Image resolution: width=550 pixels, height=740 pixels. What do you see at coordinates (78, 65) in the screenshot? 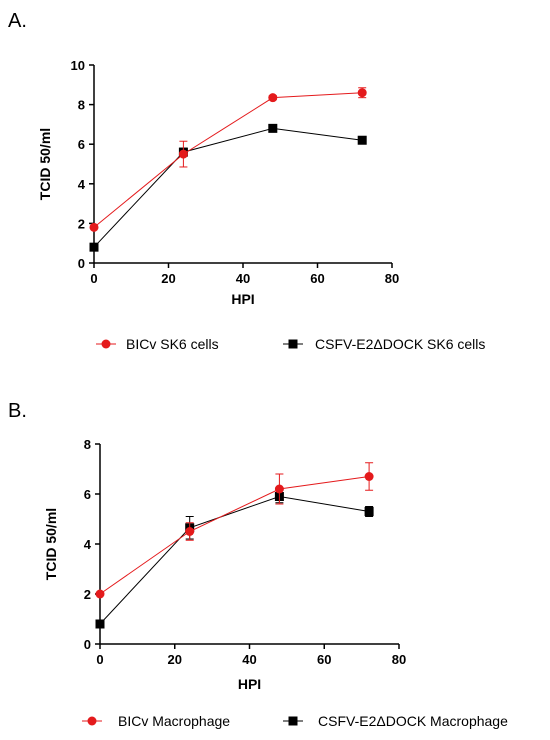
I see `y-tick-label: 10` at bounding box center [78, 65].